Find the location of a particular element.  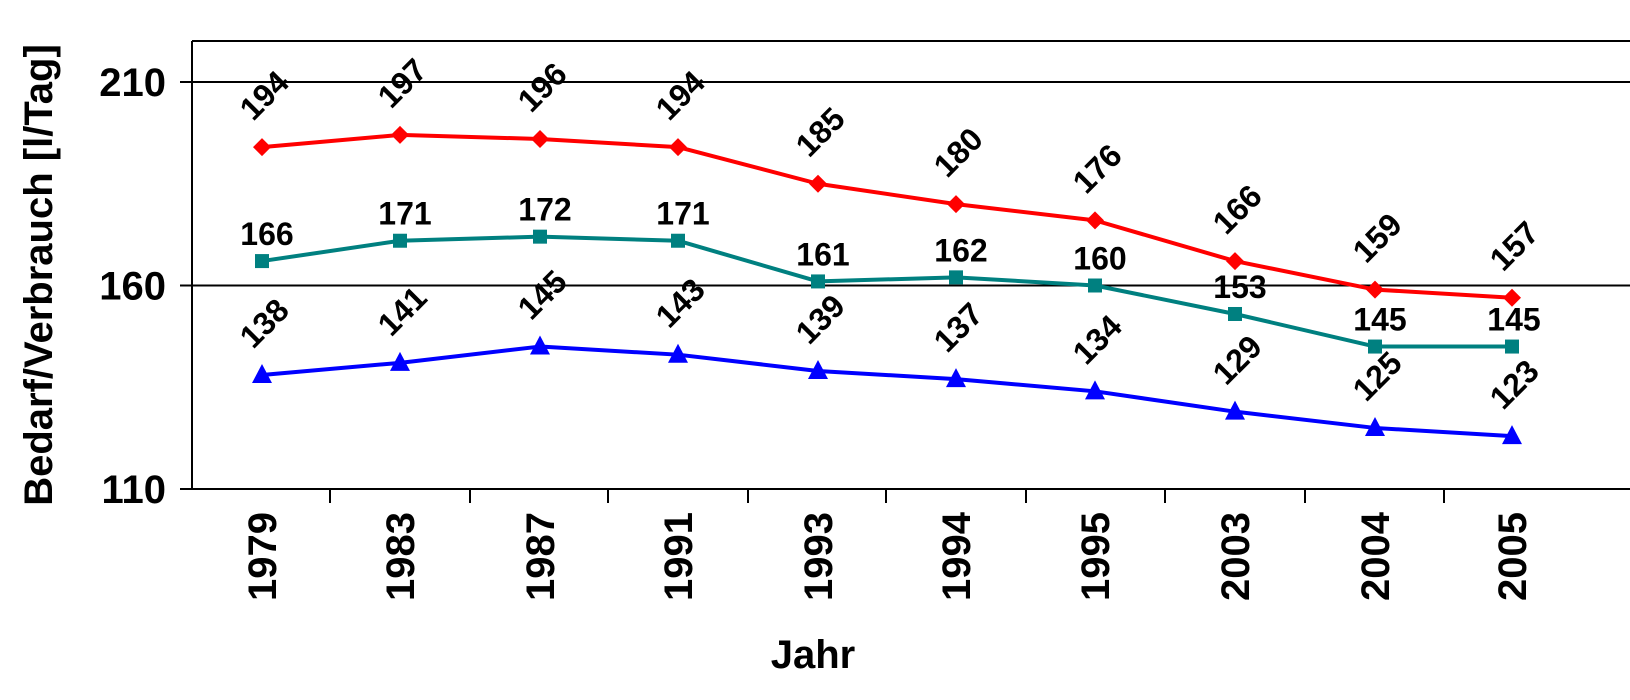

series-1-label-1993: 161 is located at coordinates (822, 254).